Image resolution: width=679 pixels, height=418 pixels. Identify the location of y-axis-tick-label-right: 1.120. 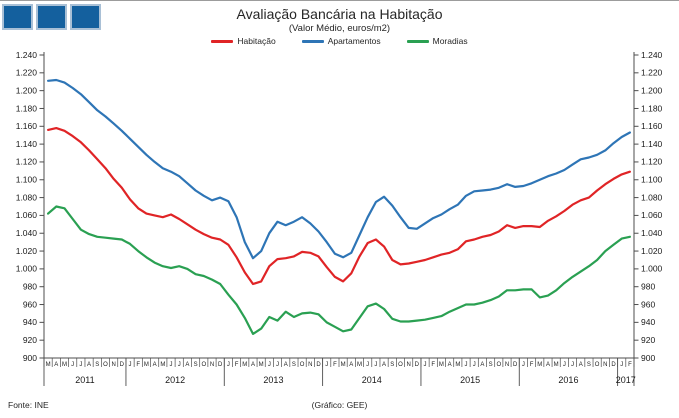
(652, 162).